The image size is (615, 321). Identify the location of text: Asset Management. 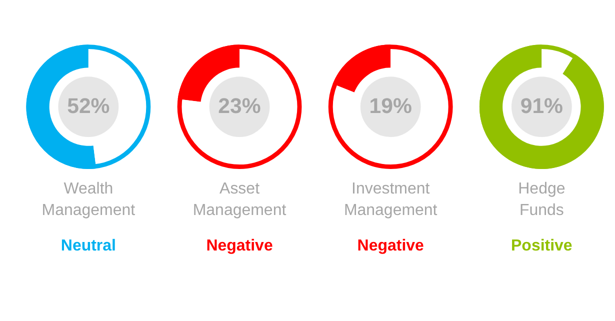
(239, 199).